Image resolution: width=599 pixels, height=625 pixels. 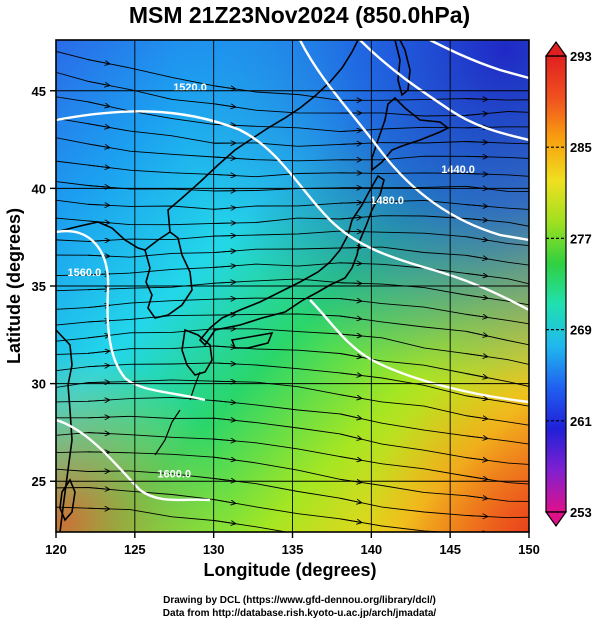 What do you see at coordinates (39, 481) in the screenshot?
I see `y-tick-label: 25` at bounding box center [39, 481].